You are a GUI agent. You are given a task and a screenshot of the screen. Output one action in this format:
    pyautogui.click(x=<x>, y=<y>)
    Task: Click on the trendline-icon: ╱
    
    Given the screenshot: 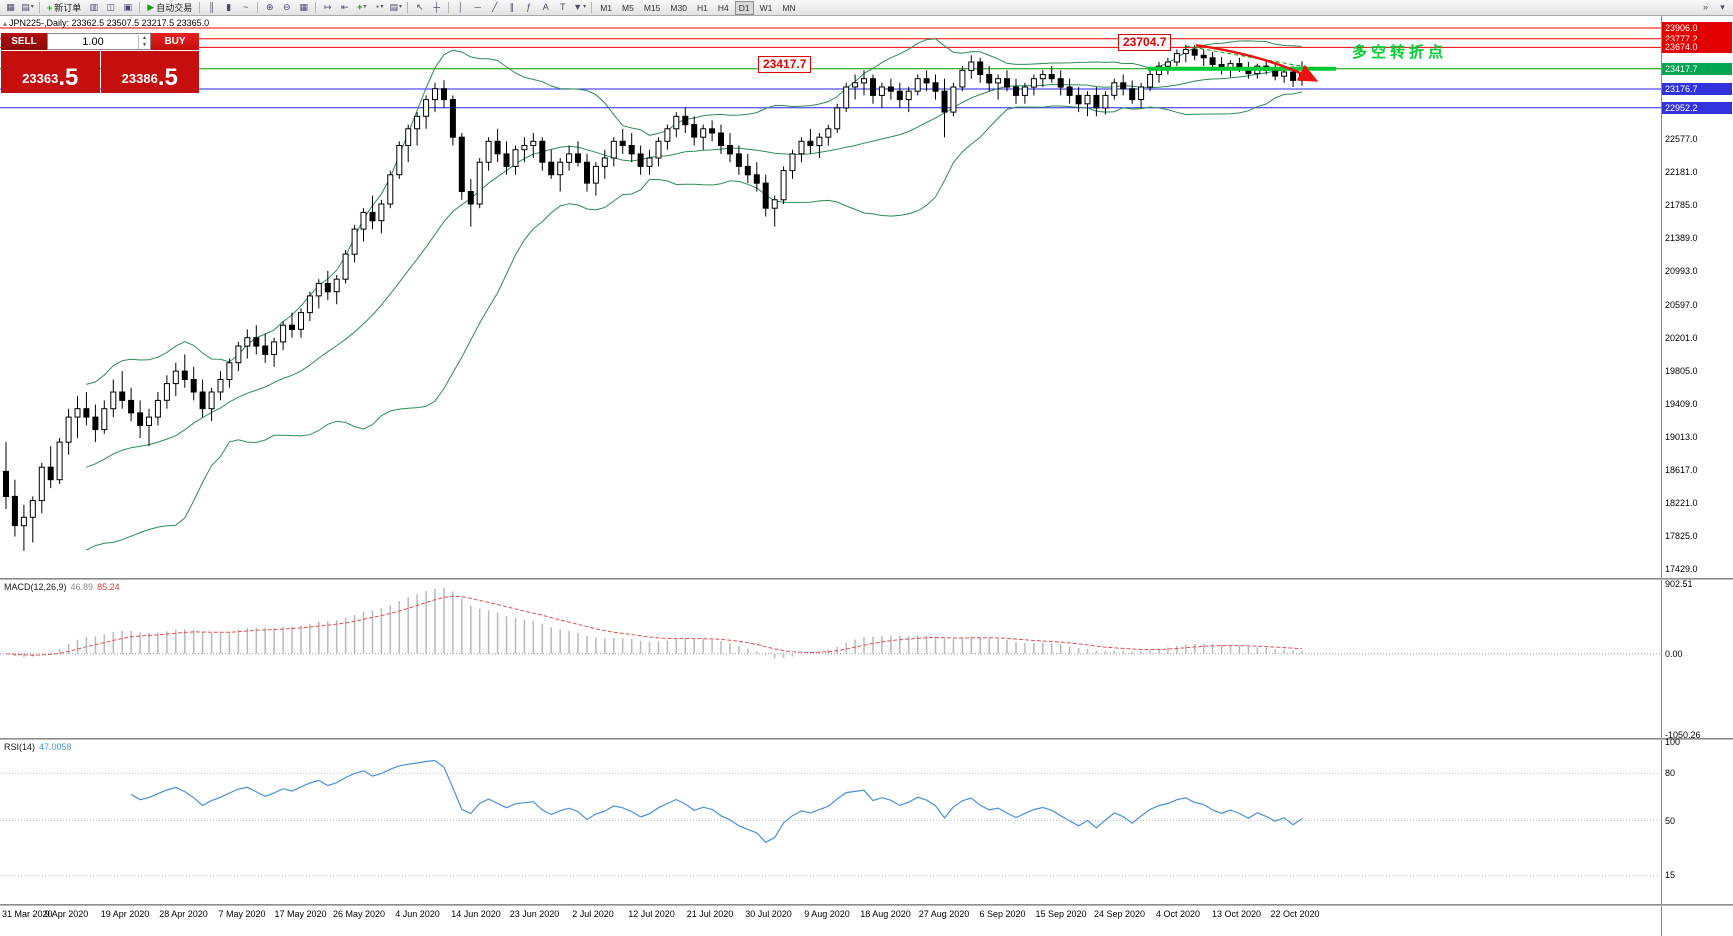 What is the action you would take?
    pyautogui.click(x=494, y=7)
    